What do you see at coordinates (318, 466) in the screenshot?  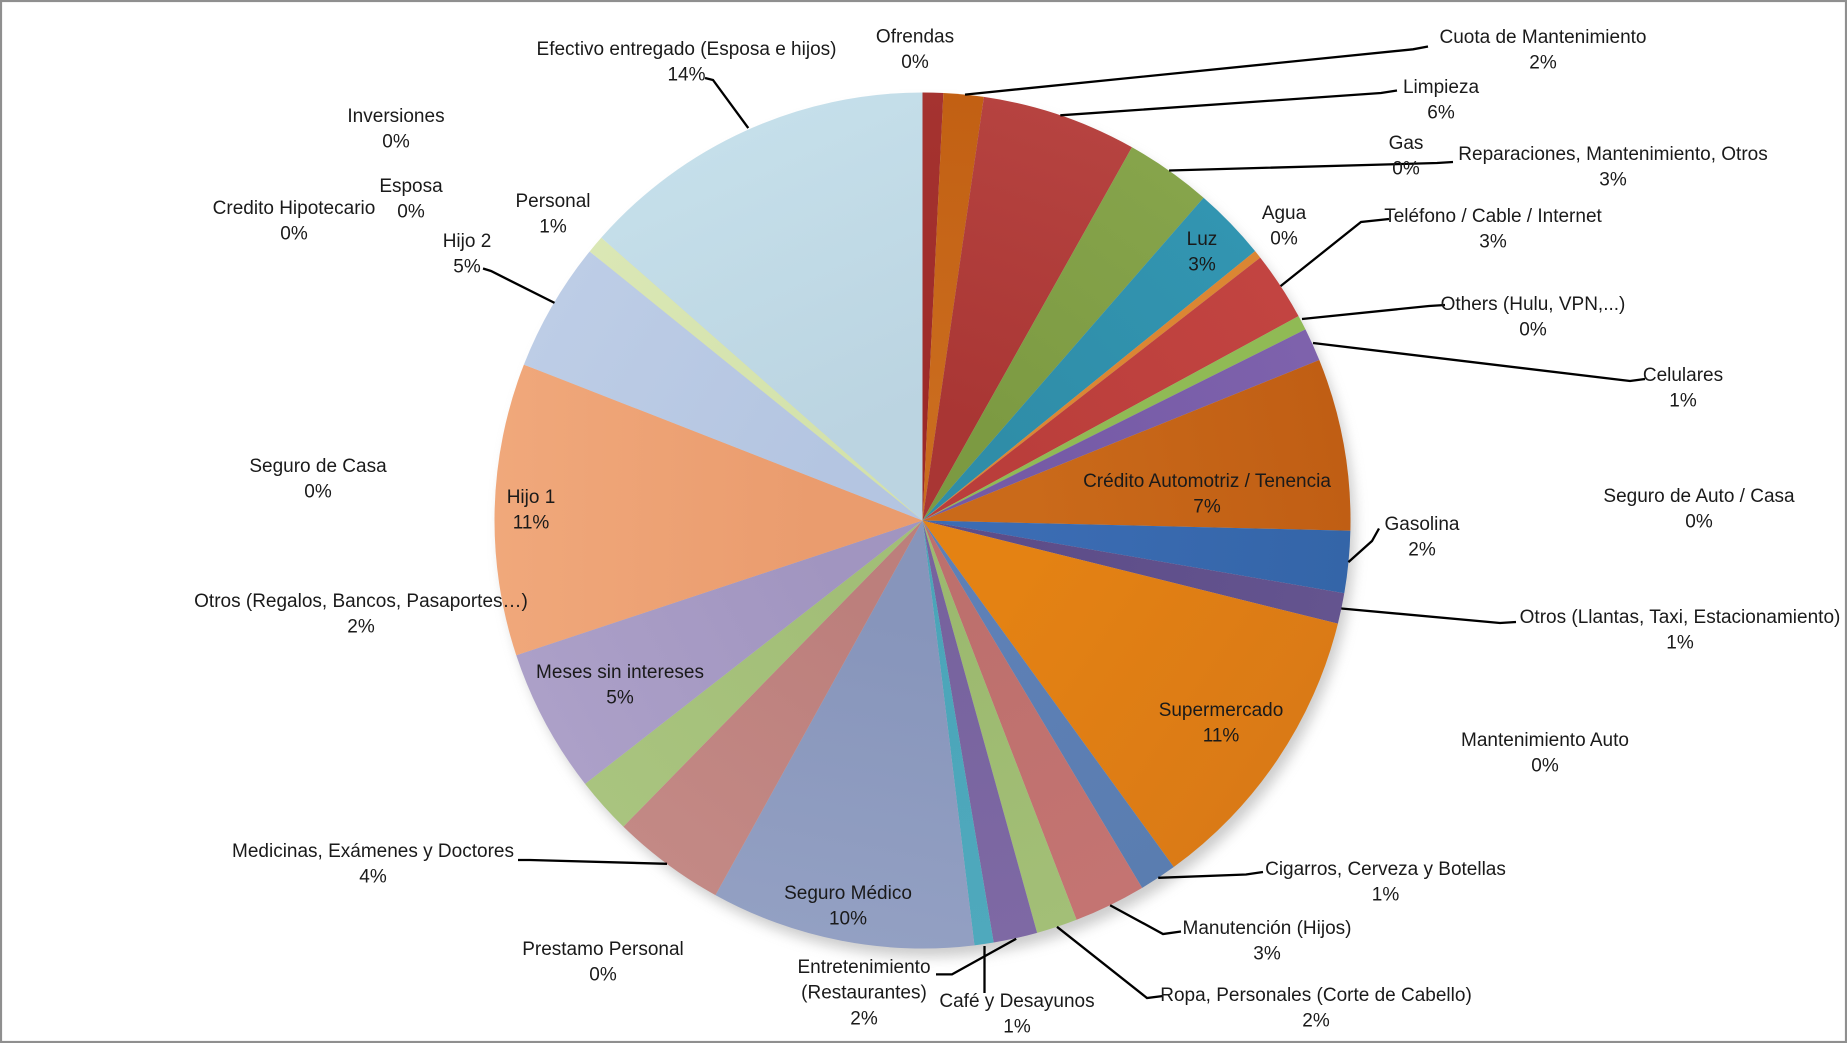 I see `svg-text: Seguro de Casa` at bounding box center [318, 466].